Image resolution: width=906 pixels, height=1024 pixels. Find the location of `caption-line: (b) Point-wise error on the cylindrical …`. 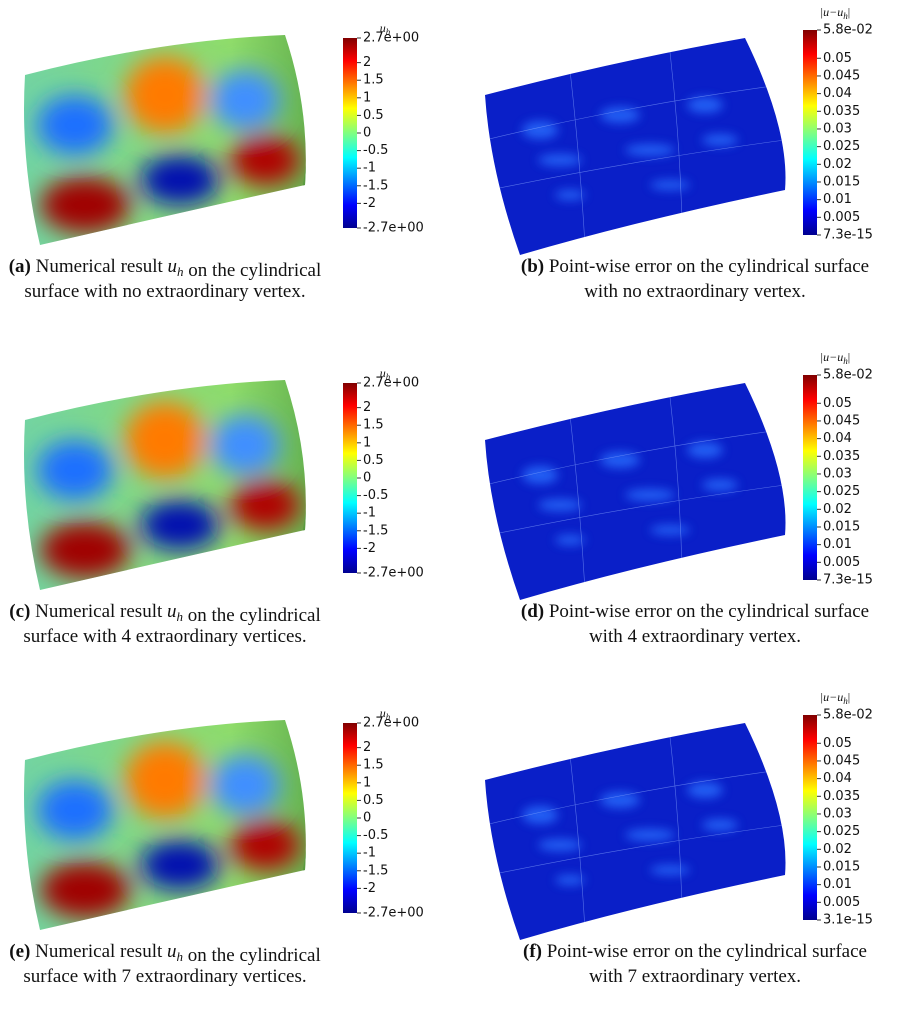

caption-line: (b) Point-wise error on the cylindrical … is located at coordinates (695, 266).